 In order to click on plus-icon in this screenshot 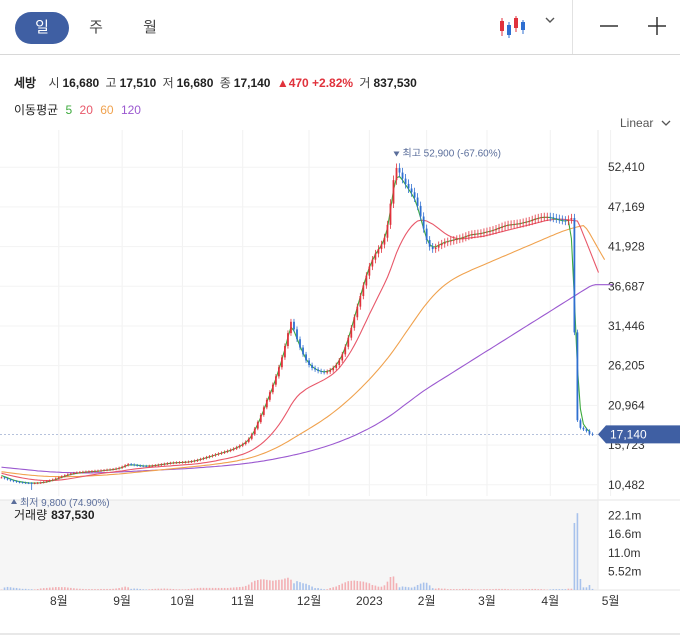, I will do `click(657, 26)`.